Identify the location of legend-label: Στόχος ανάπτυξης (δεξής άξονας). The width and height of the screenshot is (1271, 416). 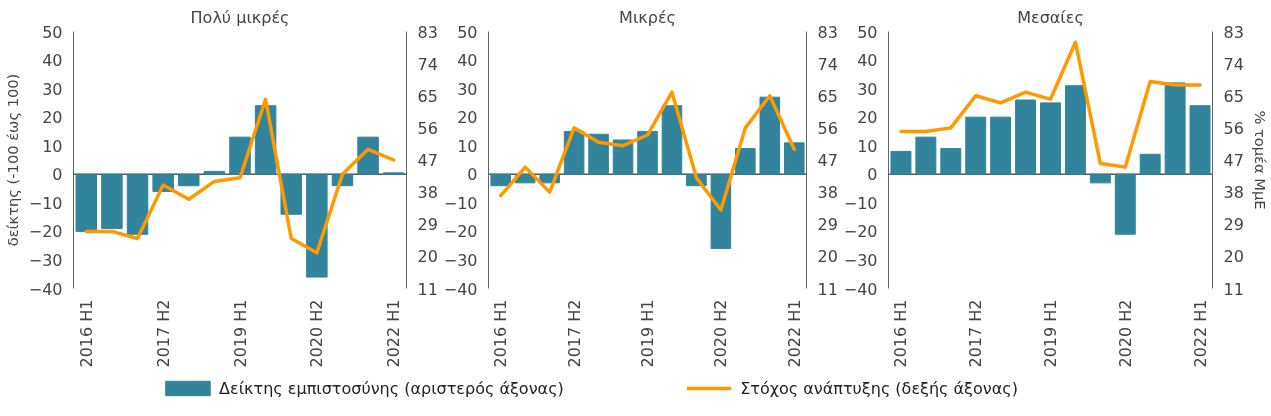
(879, 388).